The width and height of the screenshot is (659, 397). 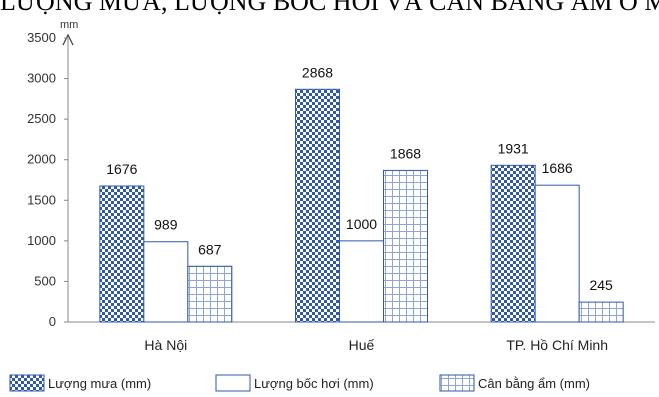 What do you see at coordinates (210, 249) in the screenshot?
I see `data-label: 687` at bounding box center [210, 249].